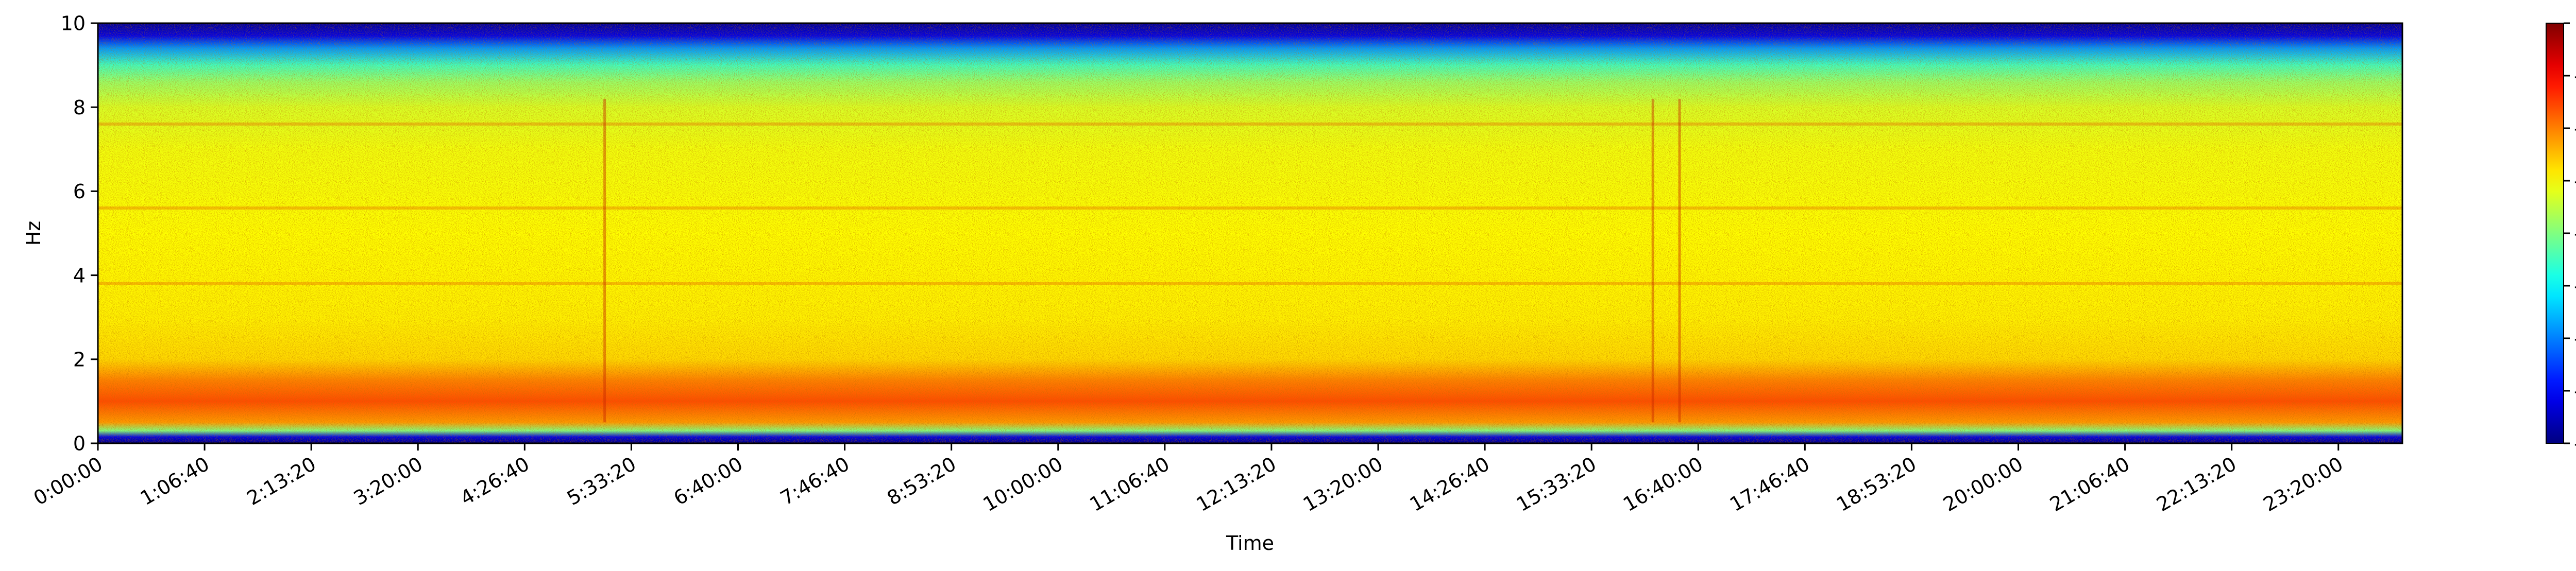 The image size is (2576, 571). What do you see at coordinates (1130, 485) in the screenshot?
I see `x-tick-label: 11:06:40` at bounding box center [1130, 485].